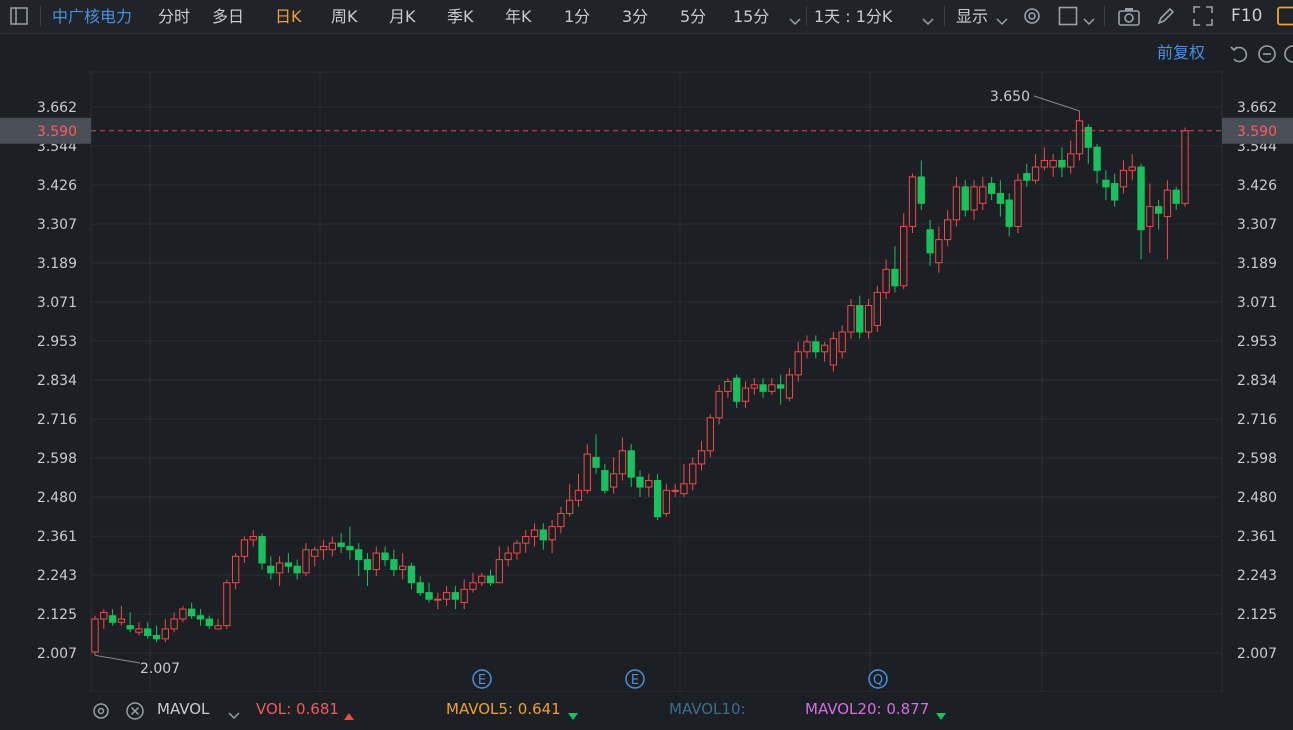 This screenshot has height=730, width=1293. I want to click on y-tick-label-right: 2.953, so click(1257, 342).